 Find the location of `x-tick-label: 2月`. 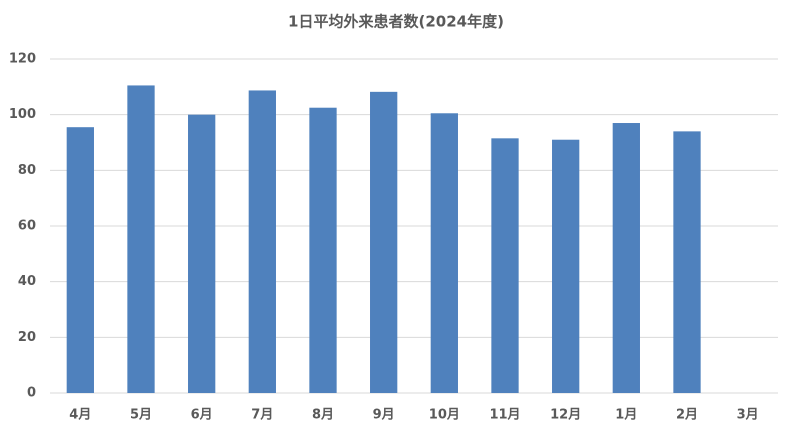

x-tick-label: 2月 is located at coordinates (687, 415).